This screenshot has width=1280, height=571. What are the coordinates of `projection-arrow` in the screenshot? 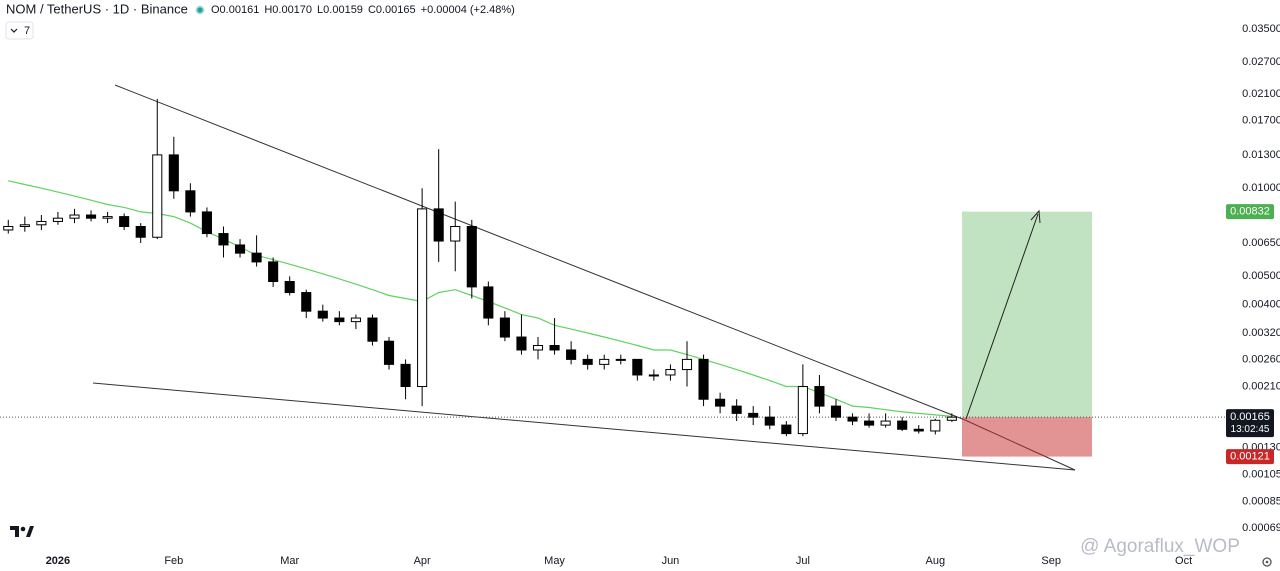 It's located at (1002, 316).